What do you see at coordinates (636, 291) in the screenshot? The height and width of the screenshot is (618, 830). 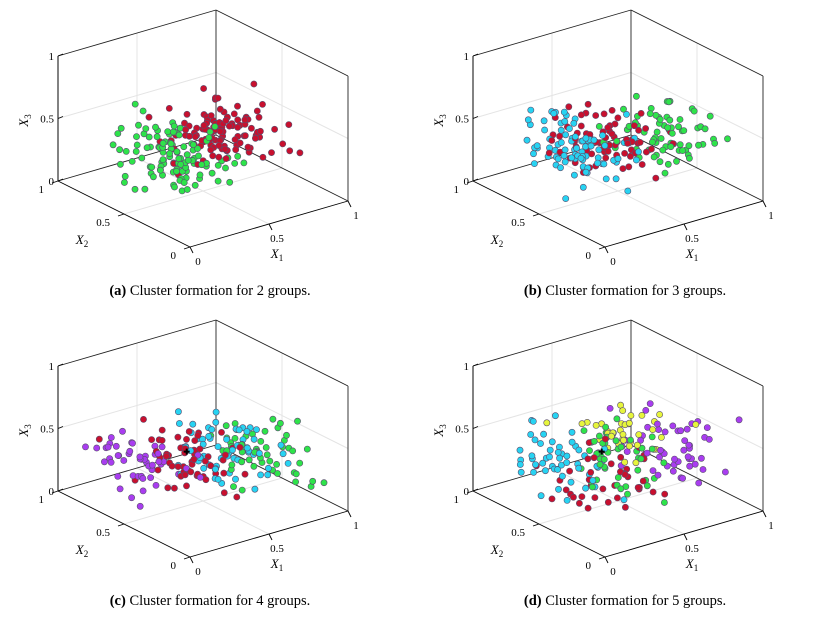 I see `caption-text: Cluster formation for 3 groups.` at bounding box center [636, 291].